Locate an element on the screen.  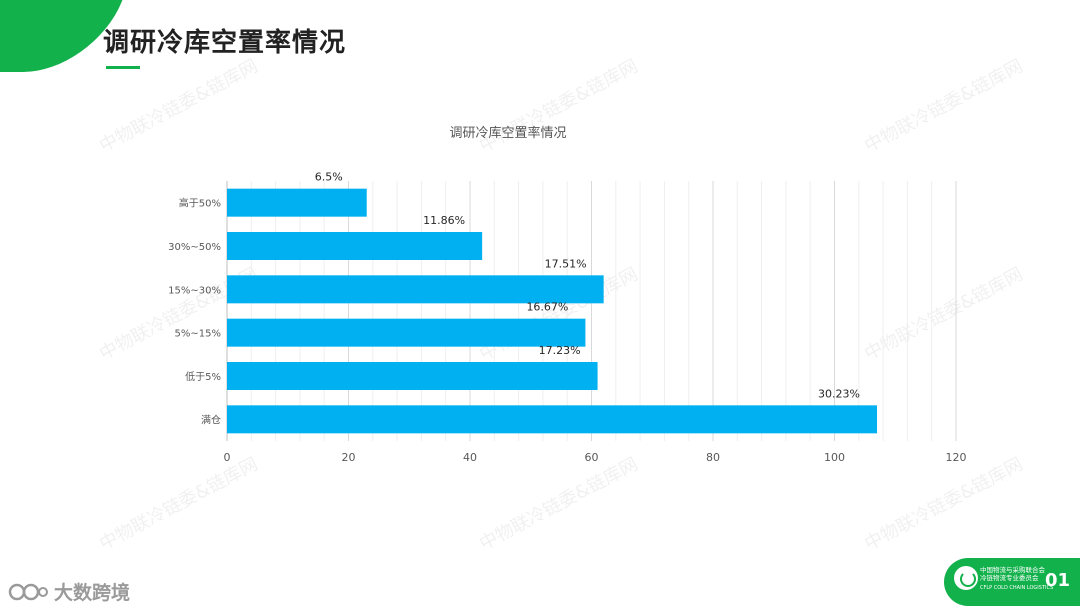
data-label: 17.23% is located at coordinates (560, 350).